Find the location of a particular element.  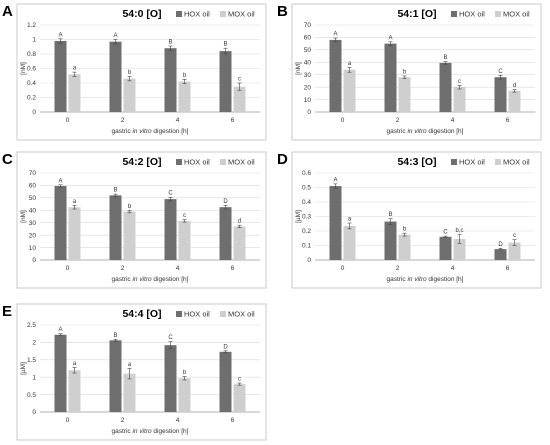

y-tick-label: 10 is located at coordinates (33, 248).